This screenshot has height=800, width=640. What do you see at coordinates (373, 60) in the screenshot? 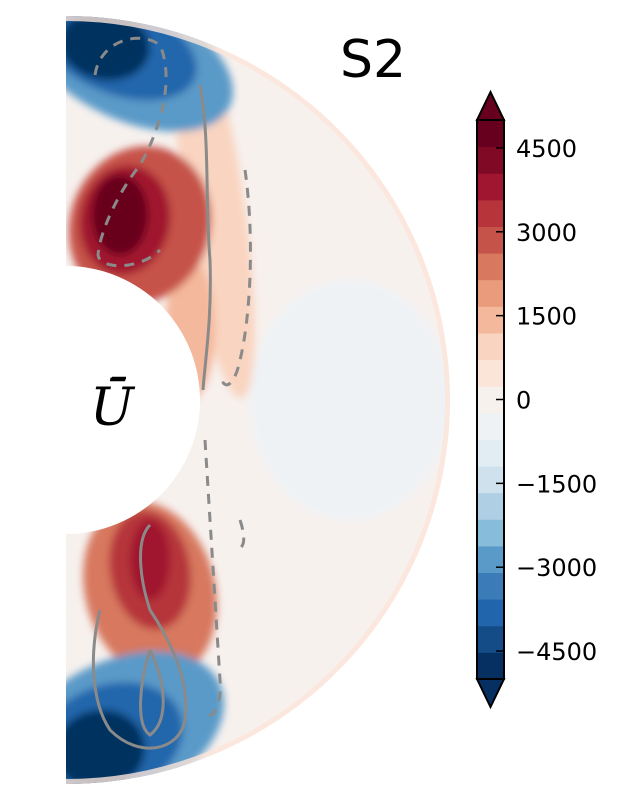
I see `panel-title: S2` at bounding box center [373, 60].